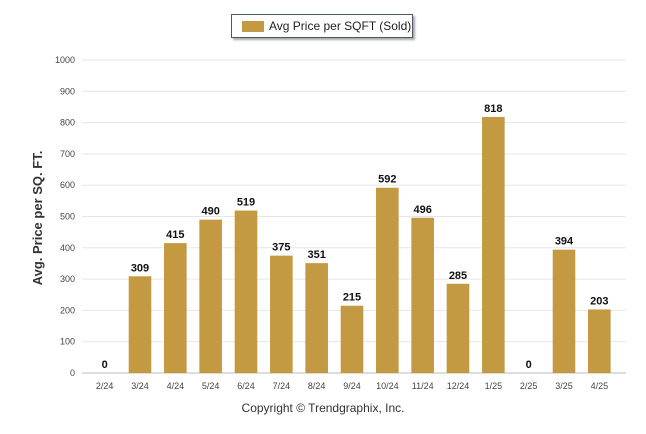  I want to click on x-tick-label: 4/24, so click(176, 386).